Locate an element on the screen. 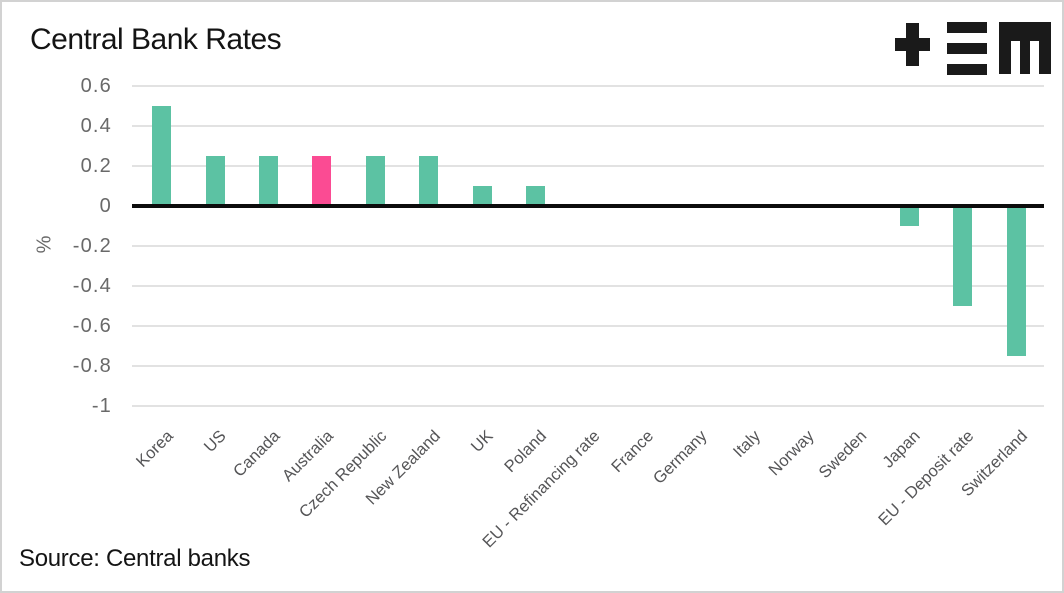  x-label-poland: Poland is located at coordinates (526, 452).